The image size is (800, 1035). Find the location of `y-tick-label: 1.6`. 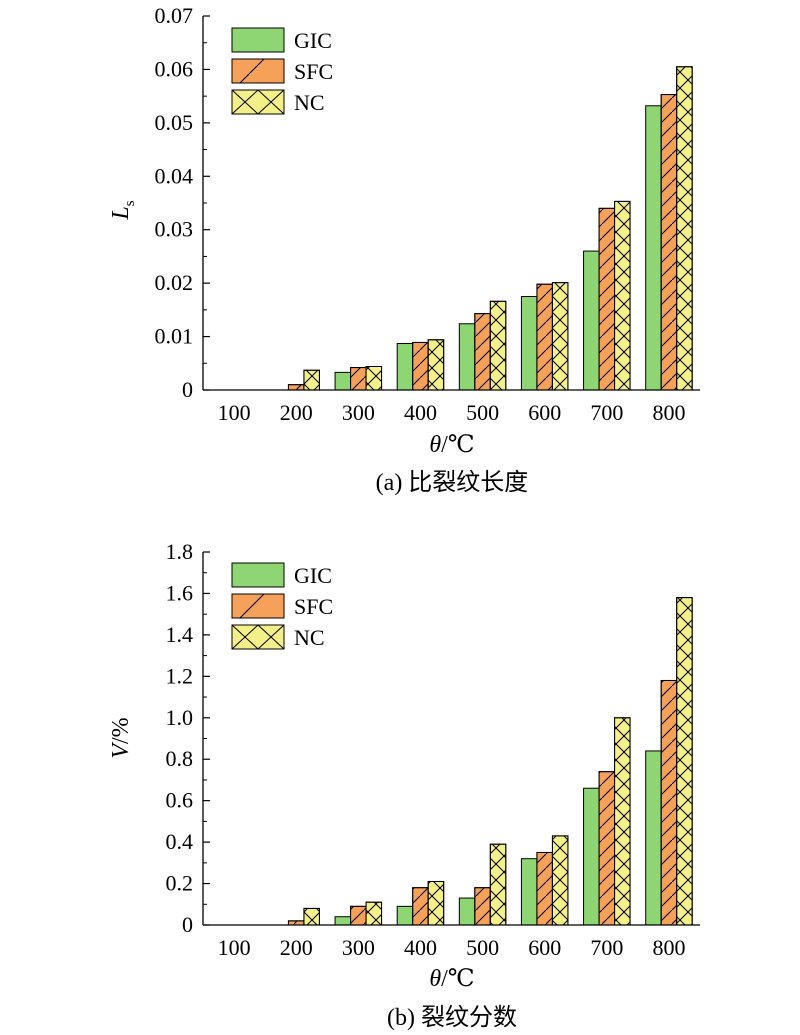

y-tick-label: 1.6 is located at coordinates (180, 592).